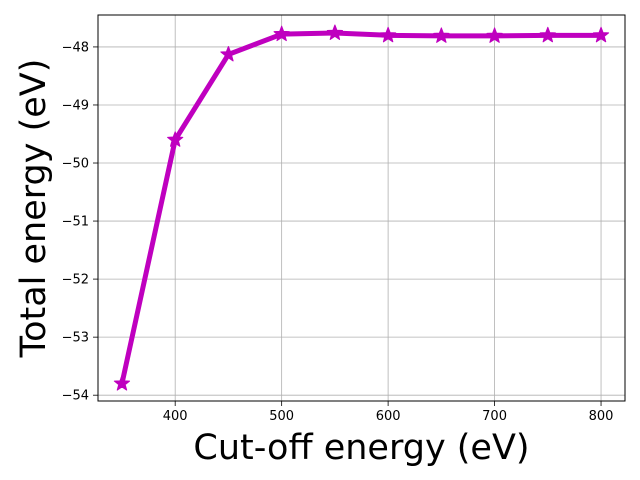 Image resolution: width=640 pixels, height=480 pixels. What do you see at coordinates (75, 164) in the screenshot?
I see `y-tick-label: −50` at bounding box center [75, 164].